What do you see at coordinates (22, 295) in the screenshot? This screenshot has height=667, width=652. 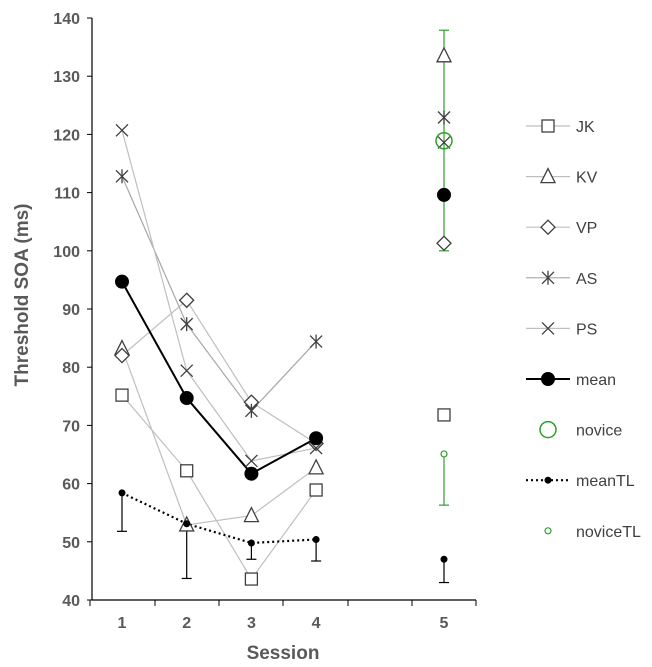 I see `y-axis-title: Threshold SOA (ms)` at bounding box center [22, 295].